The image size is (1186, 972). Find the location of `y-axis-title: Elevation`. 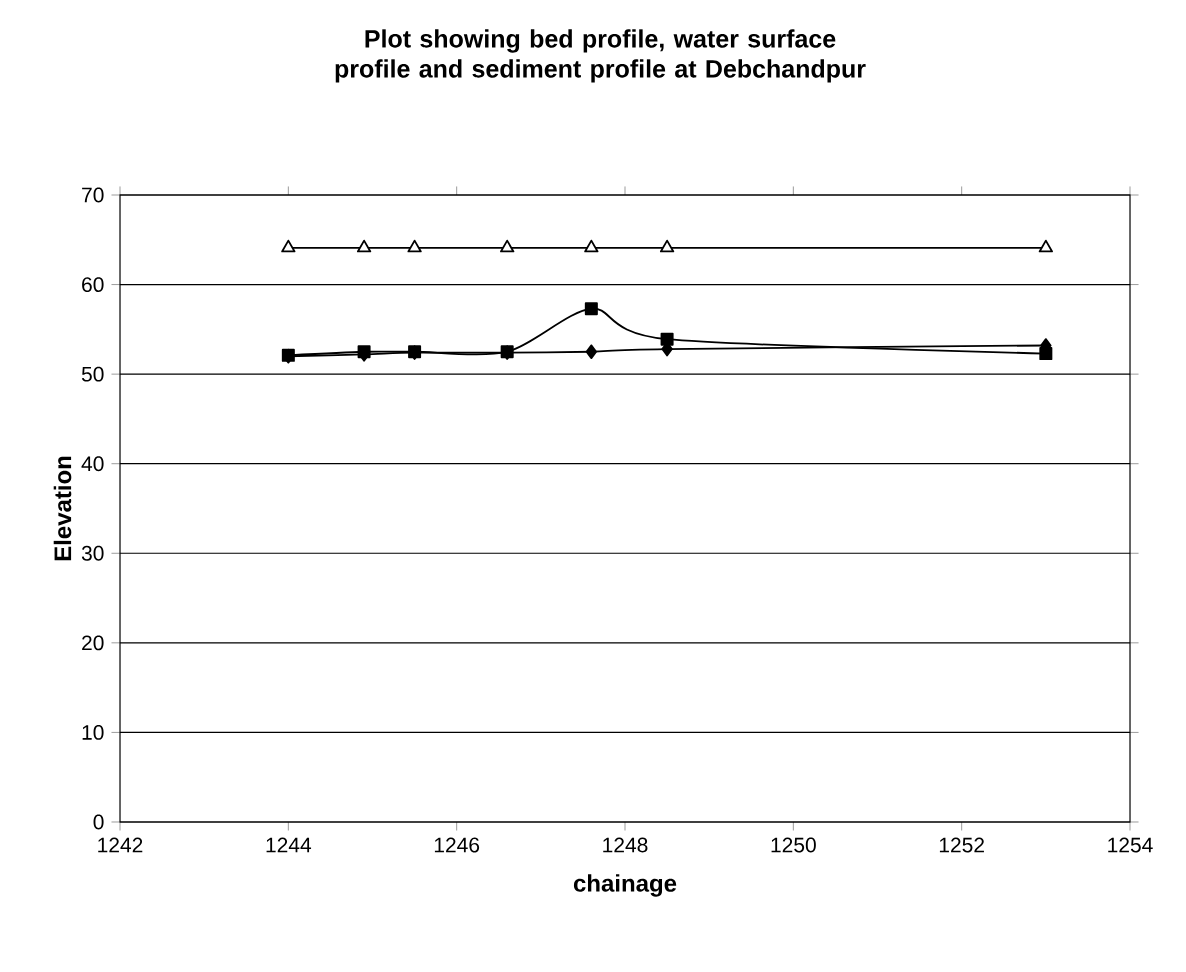

y-axis-title: Elevation is located at coordinates (62, 508).